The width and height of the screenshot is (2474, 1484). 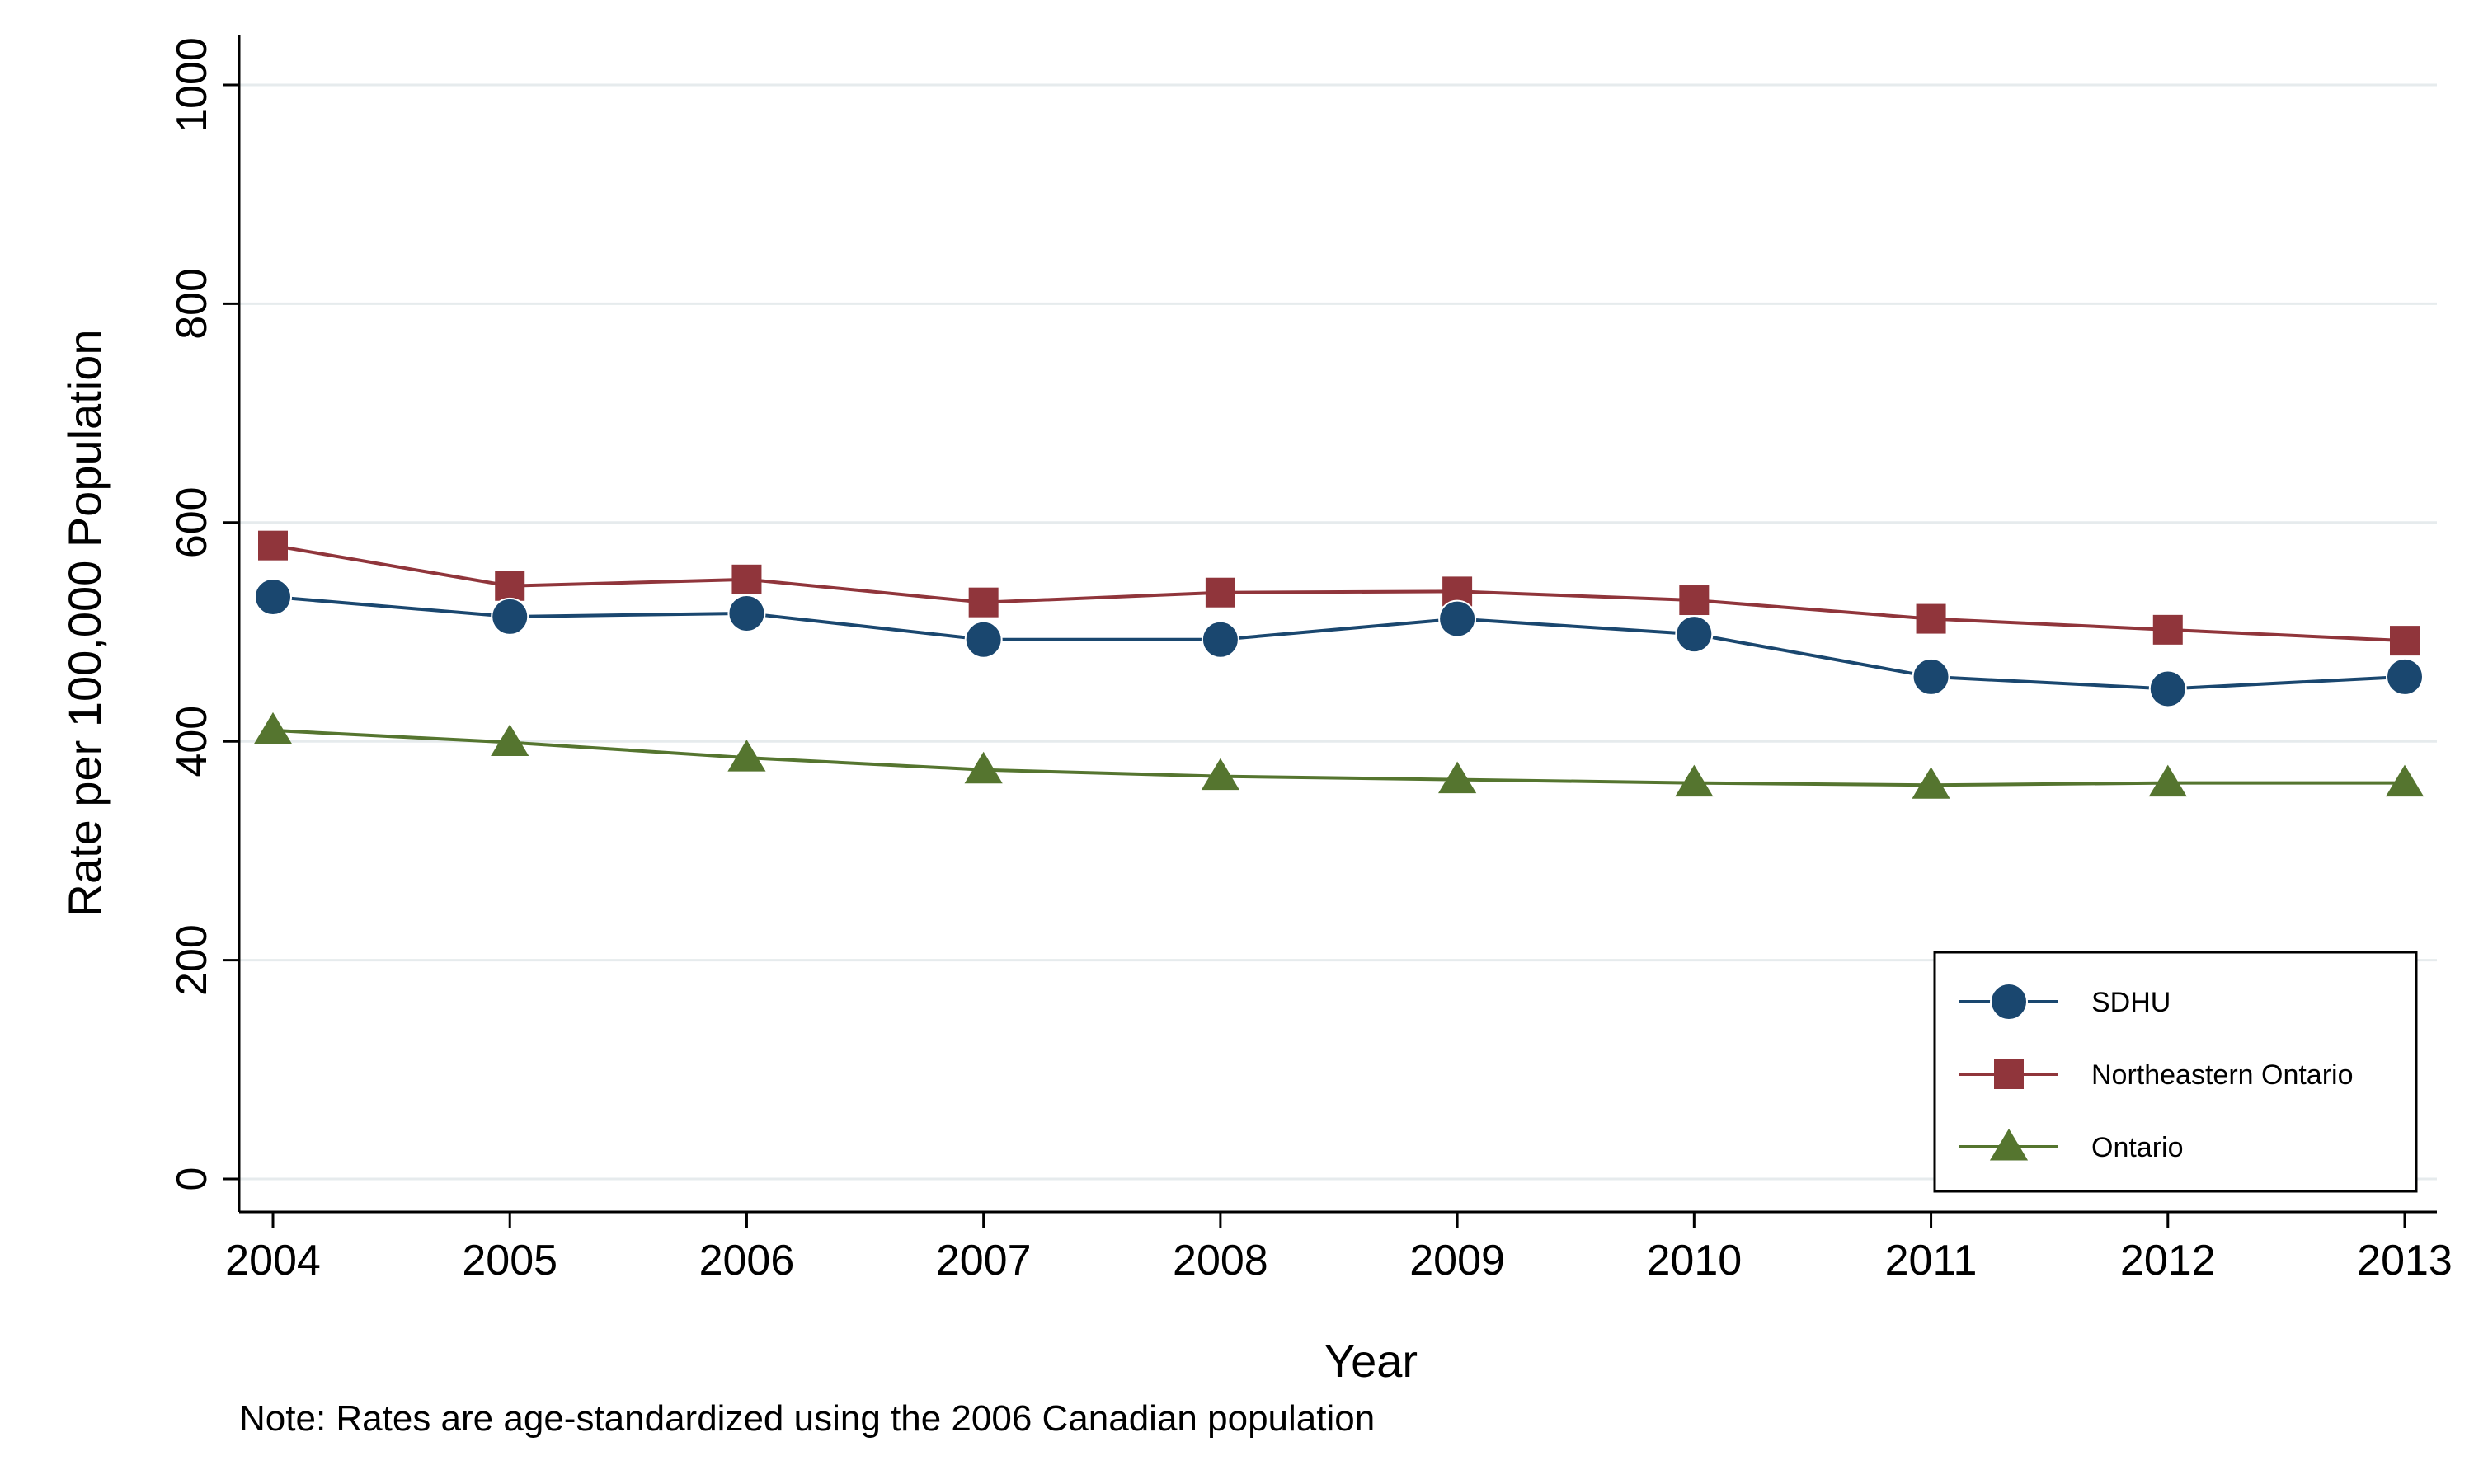 I want to click on y-tick-label: 200, so click(x=192, y=960).